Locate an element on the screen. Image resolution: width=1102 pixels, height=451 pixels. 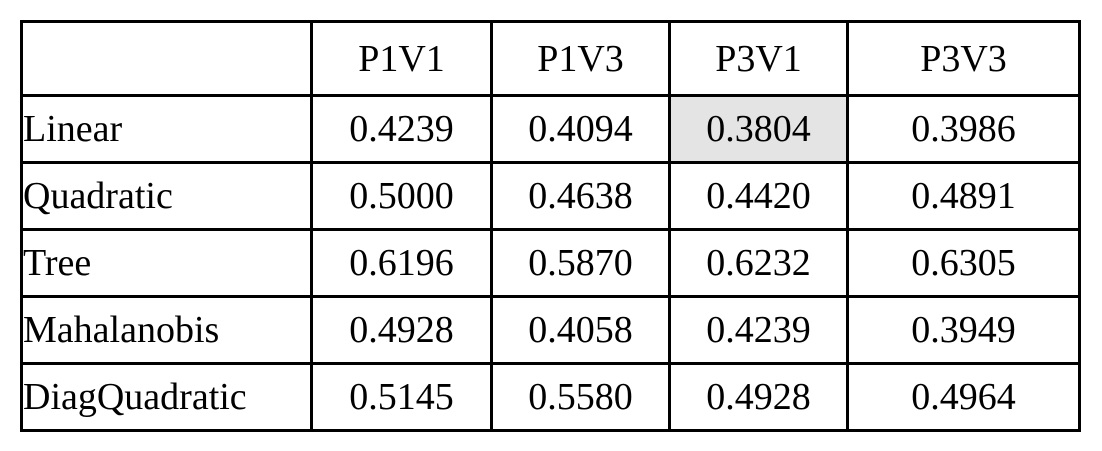
table-cell: 0.6196 is located at coordinates (401, 263).